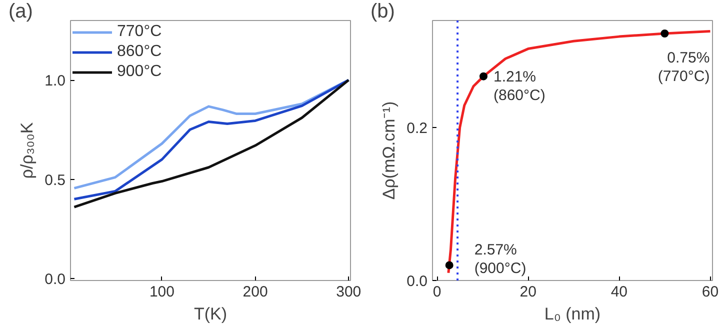 Image resolution: width=724 pixels, height=330 pixels. Describe the element at coordinates (255, 292) in the screenshot. I see `x-tick-label: 200` at that location.